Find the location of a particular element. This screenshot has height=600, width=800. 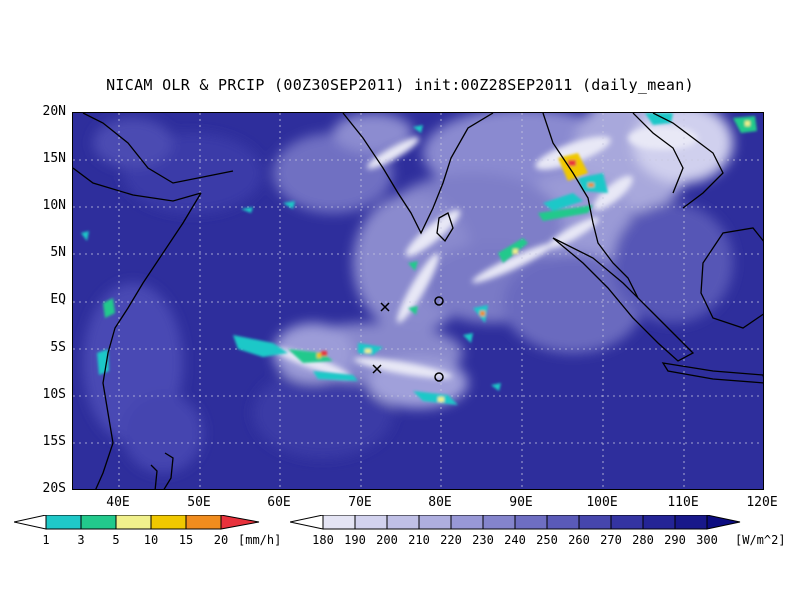

y-label-eq: EQ is located at coordinates (58, 299).